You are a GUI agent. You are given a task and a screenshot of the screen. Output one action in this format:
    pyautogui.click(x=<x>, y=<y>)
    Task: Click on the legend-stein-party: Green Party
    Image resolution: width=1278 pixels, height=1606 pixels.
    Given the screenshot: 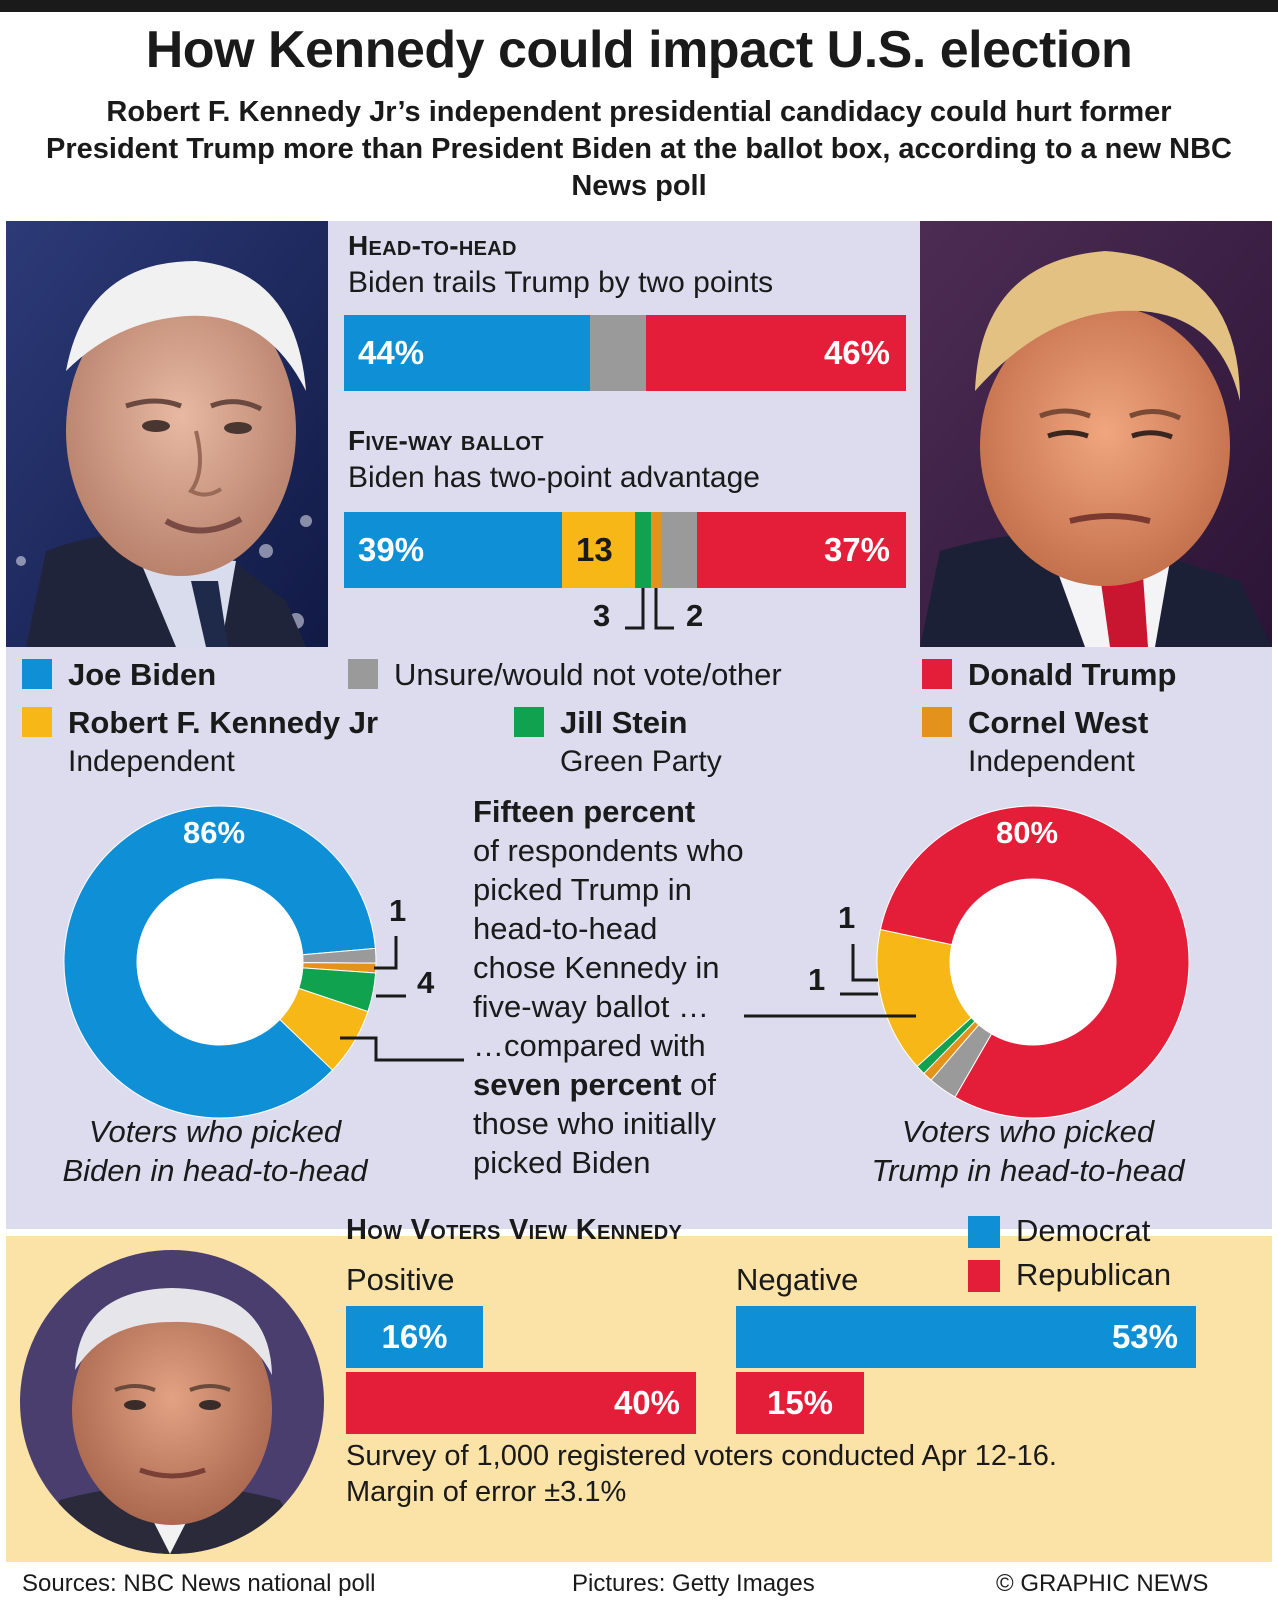 What is the action you would take?
    pyautogui.click(x=641, y=761)
    